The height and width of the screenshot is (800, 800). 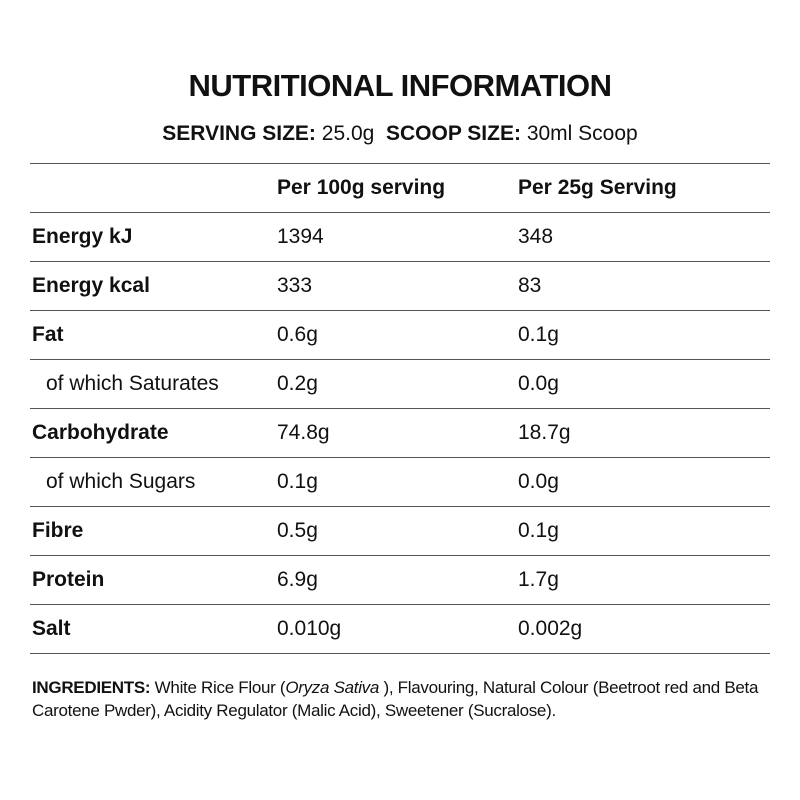 I want to click on row-value: 1.7g, so click(x=644, y=580).